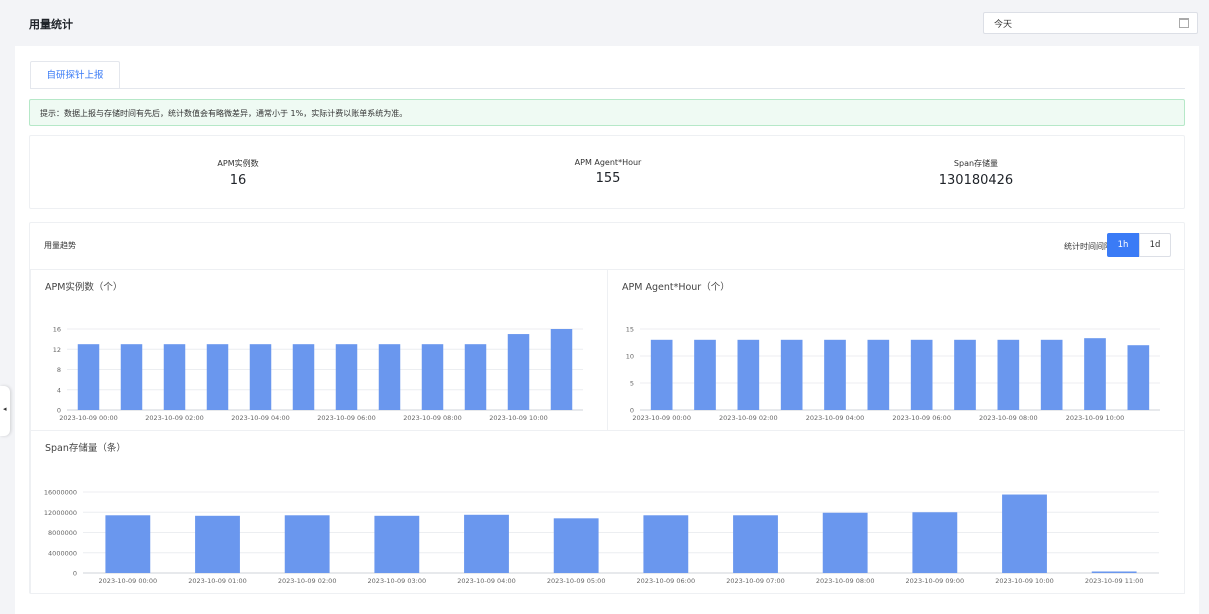 This screenshot has width=1209, height=614. Describe the element at coordinates (1003, 25) in the screenshot. I see `date-picker-value: 今天` at that location.